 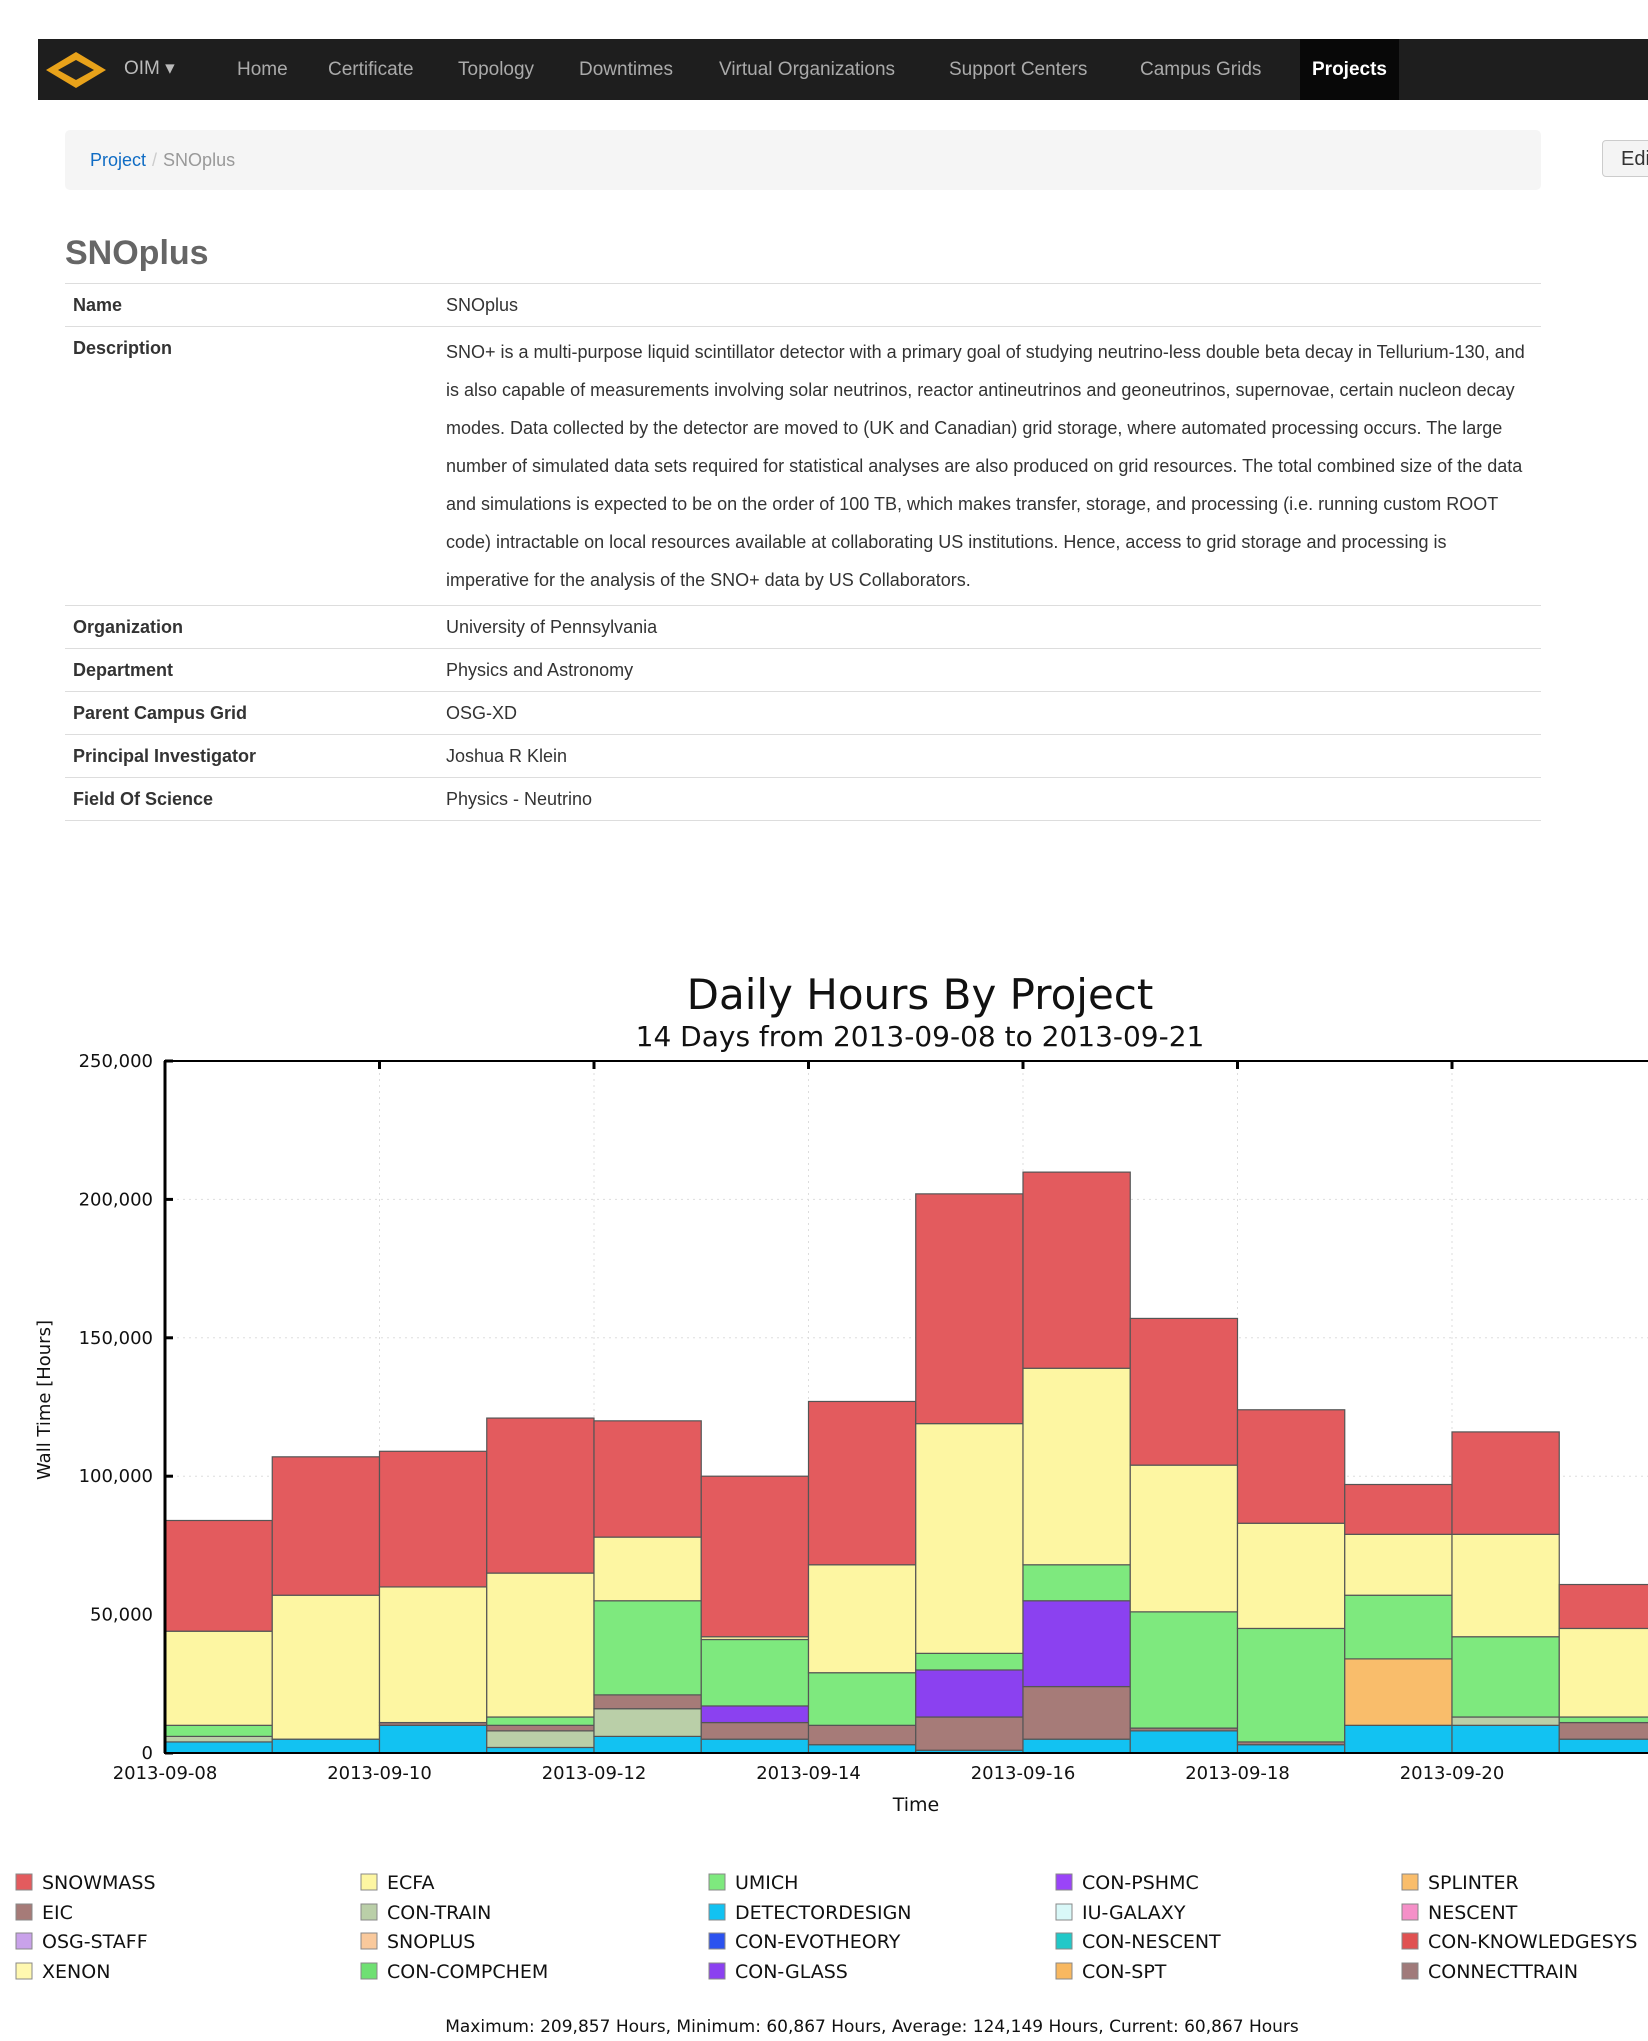 What do you see at coordinates (989, 799) in the screenshot?
I see `field-value: Physics - Neutrino` at bounding box center [989, 799].